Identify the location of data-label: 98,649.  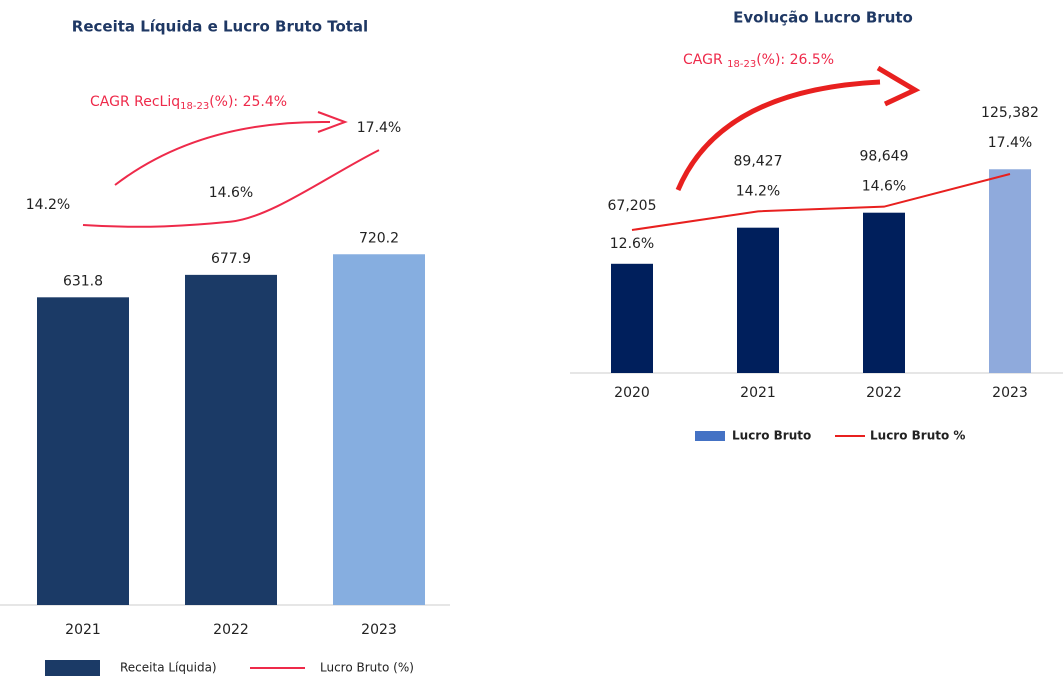
(884, 157).